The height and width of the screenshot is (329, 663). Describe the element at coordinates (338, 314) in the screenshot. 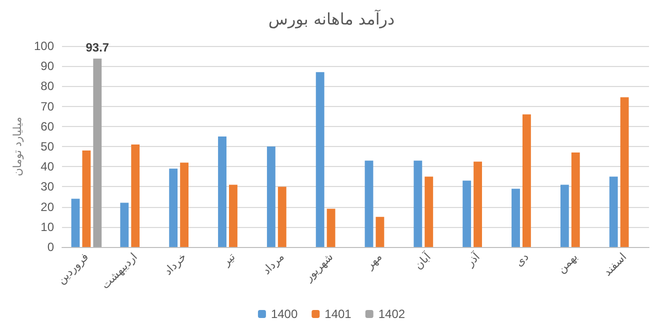

I see `legend-label: 1401` at that location.